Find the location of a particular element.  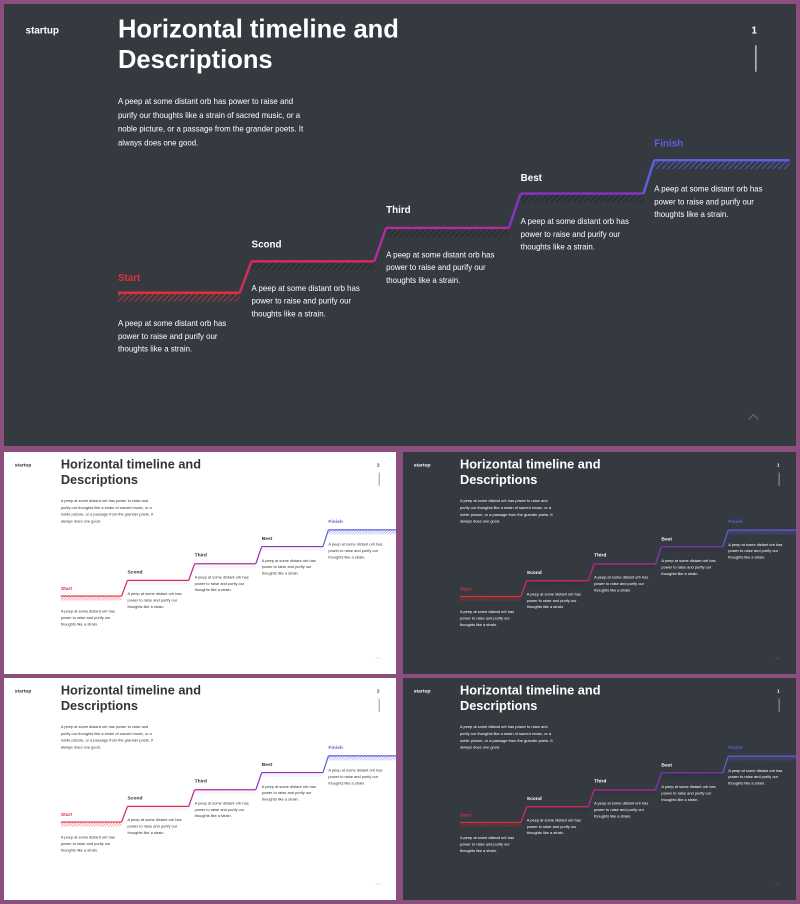

page-number: 2 is located at coordinates (378, 691).